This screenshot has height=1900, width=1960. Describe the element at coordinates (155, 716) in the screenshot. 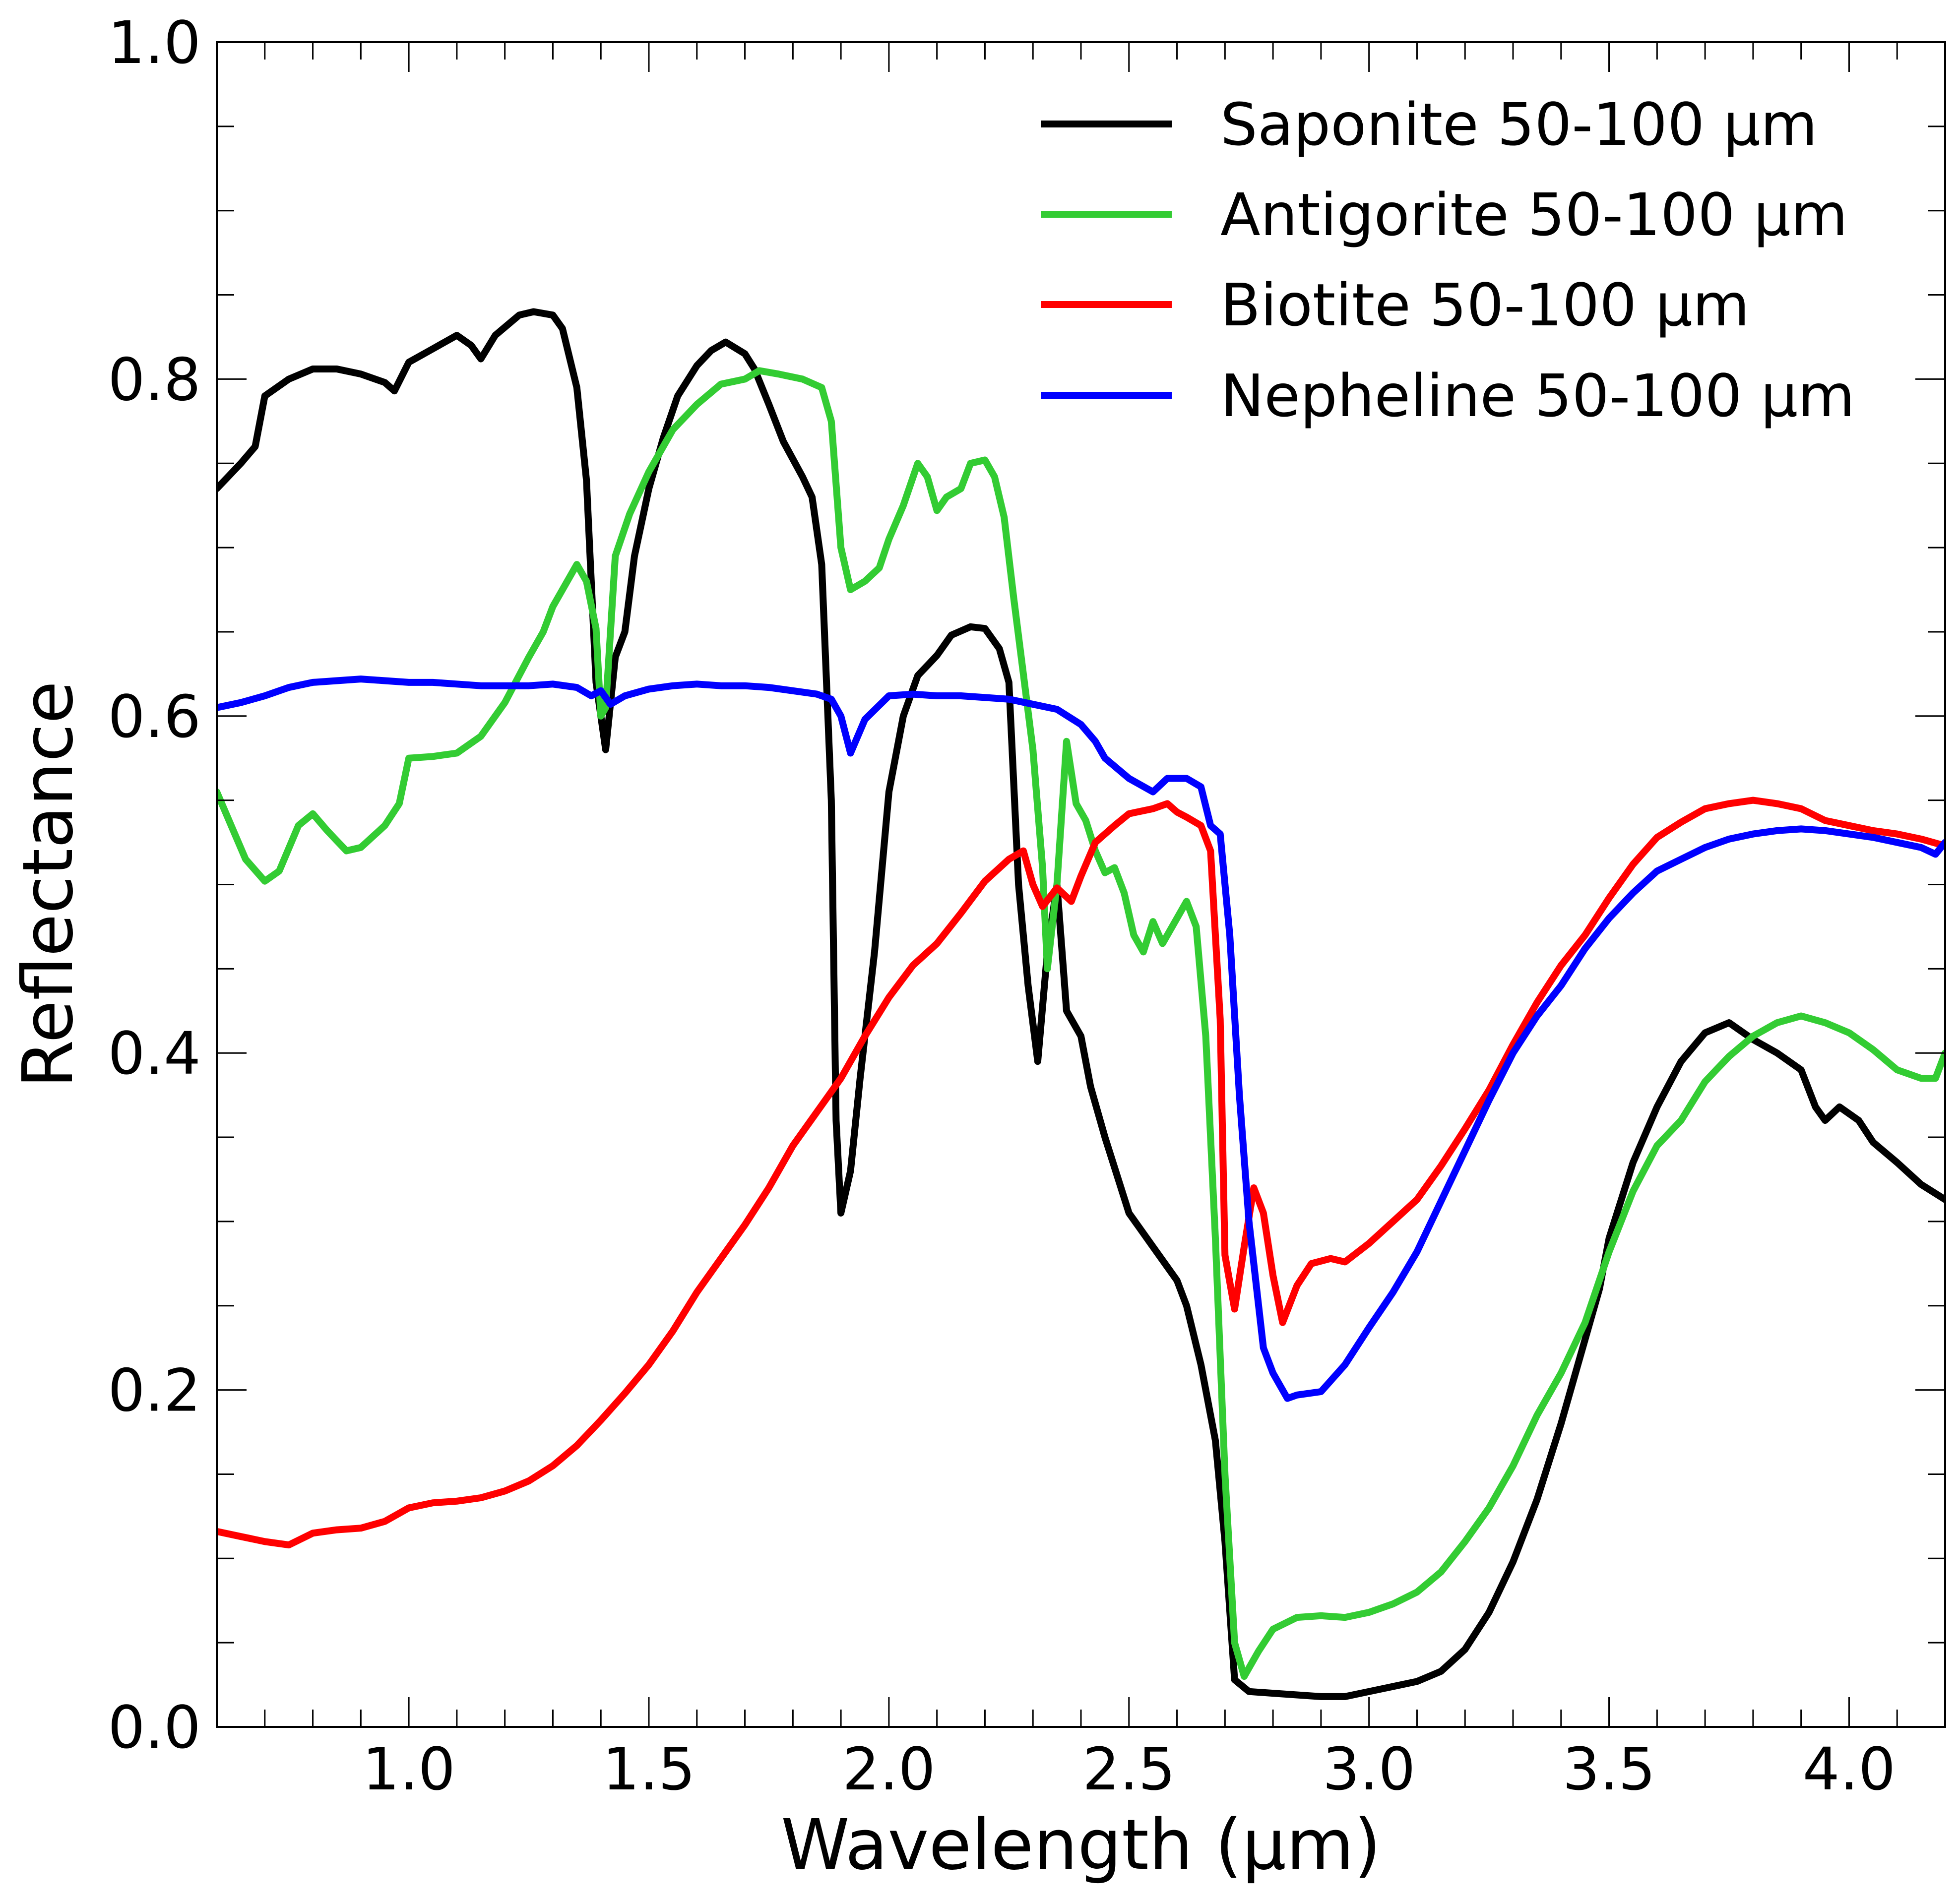

I see `y-tick-label: 0.6` at that location.